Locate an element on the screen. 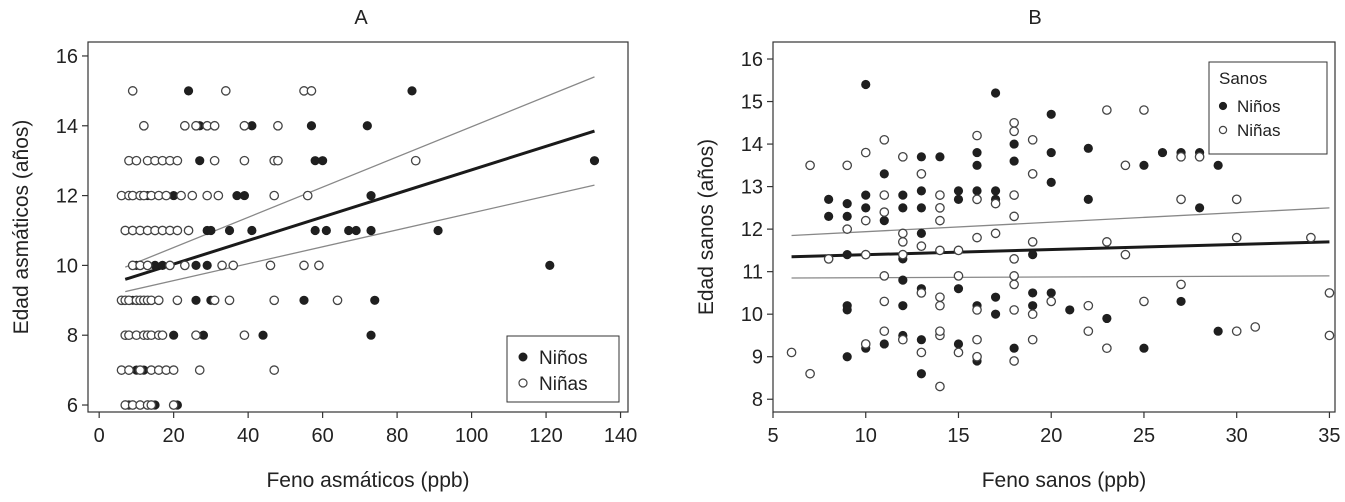 The width and height of the screenshot is (1345, 502). x-tick-label: 40 is located at coordinates (248, 436).